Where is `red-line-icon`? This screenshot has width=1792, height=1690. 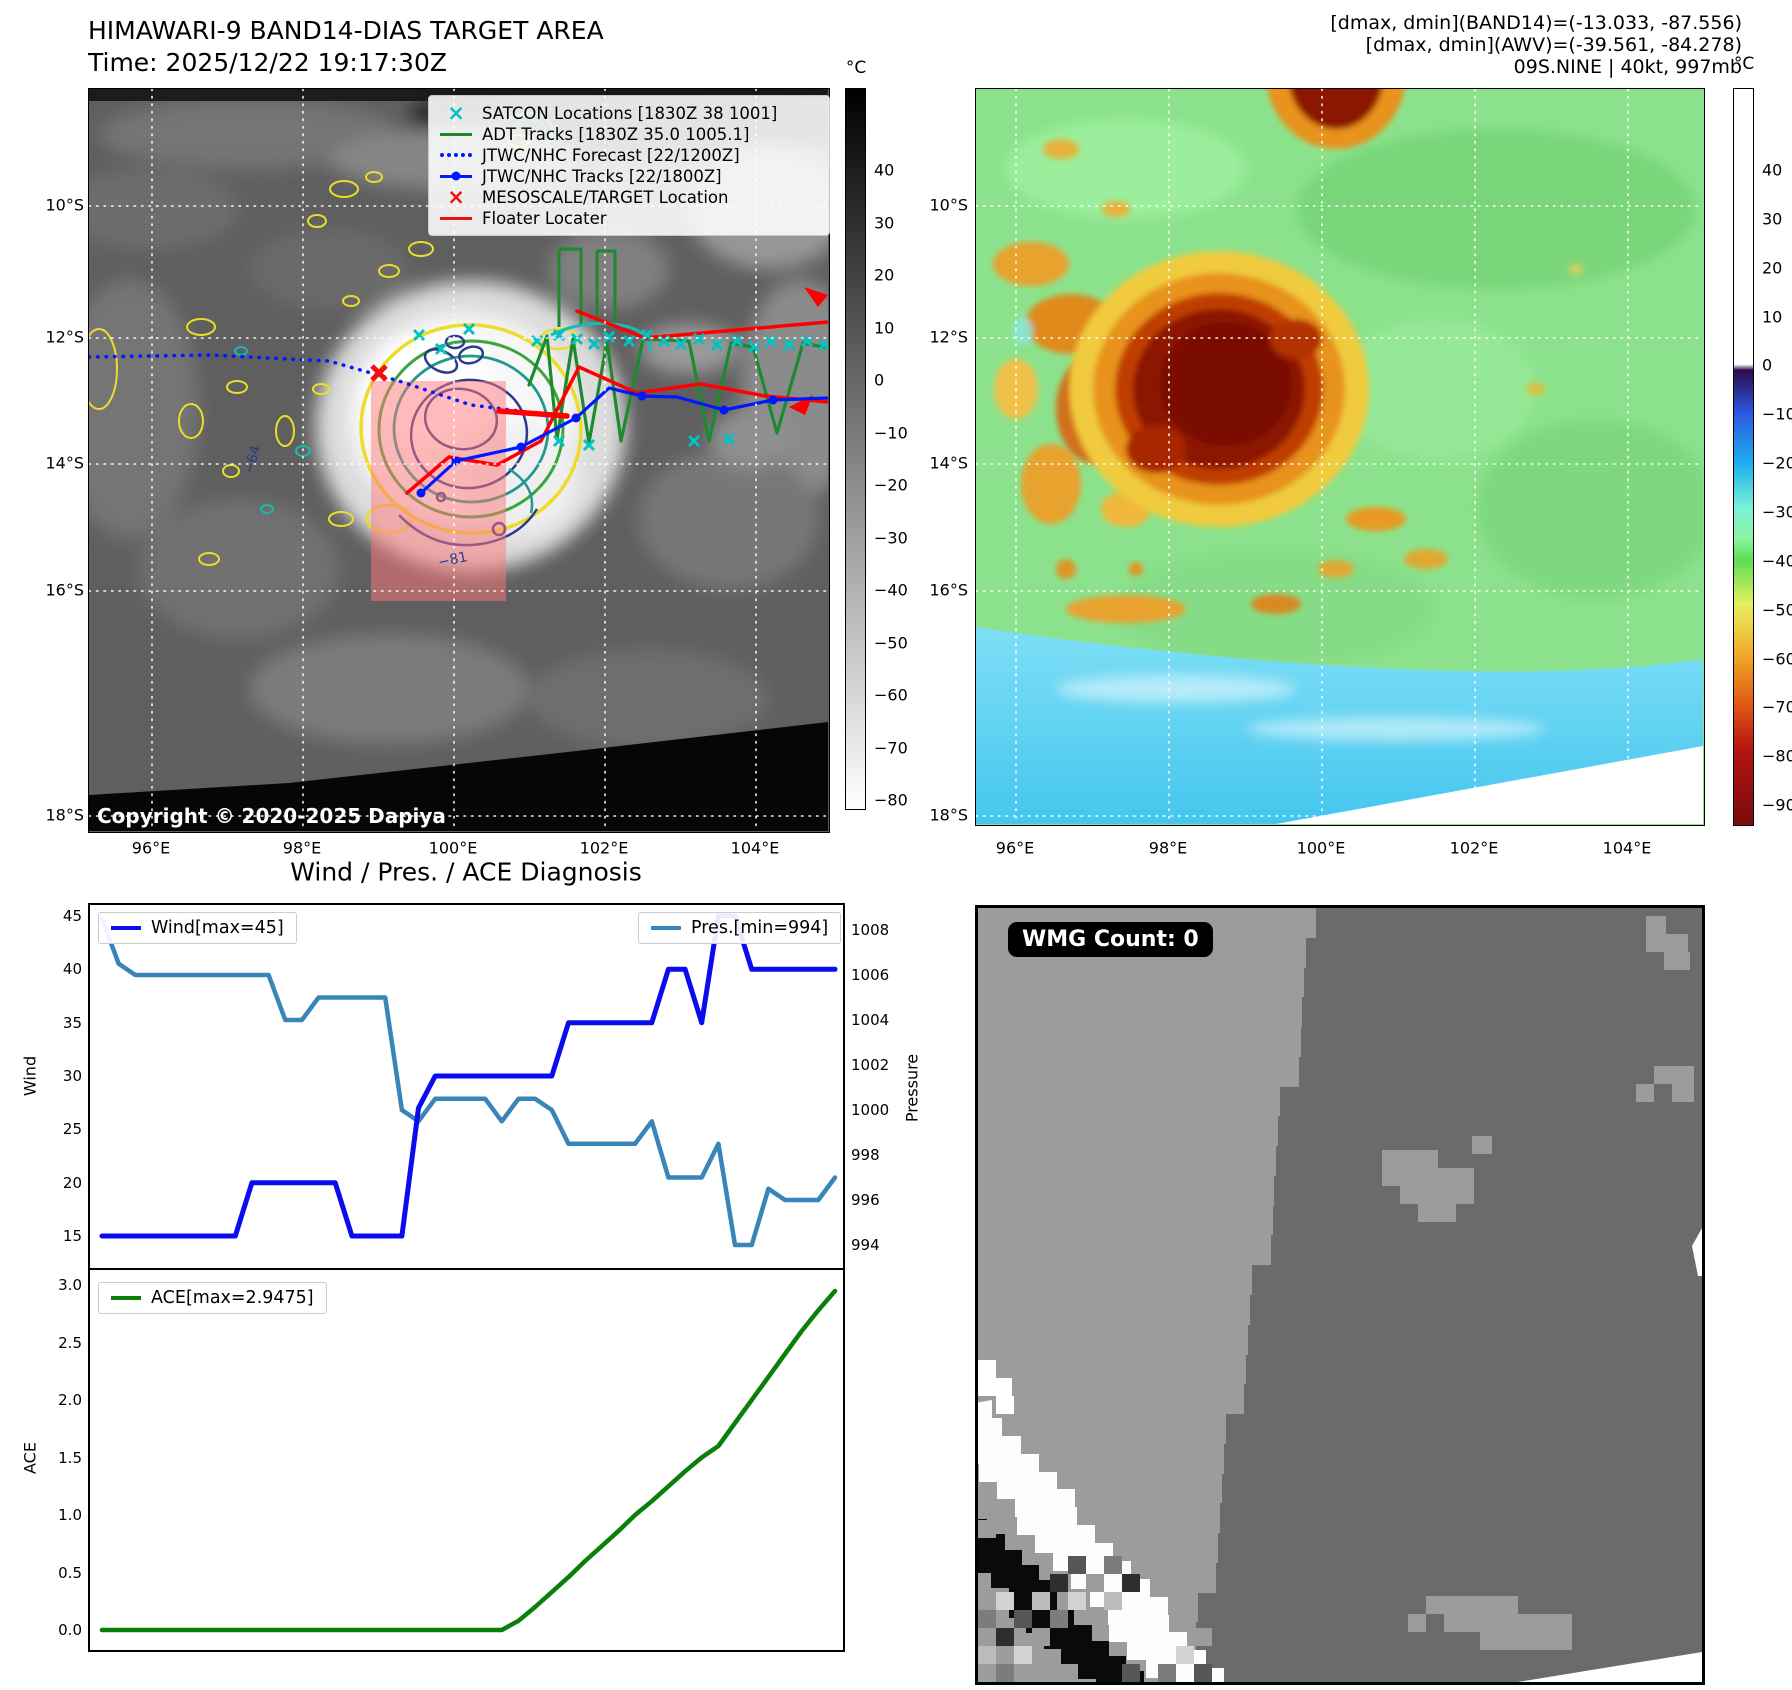
red-line-icon is located at coordinates (456, 218).